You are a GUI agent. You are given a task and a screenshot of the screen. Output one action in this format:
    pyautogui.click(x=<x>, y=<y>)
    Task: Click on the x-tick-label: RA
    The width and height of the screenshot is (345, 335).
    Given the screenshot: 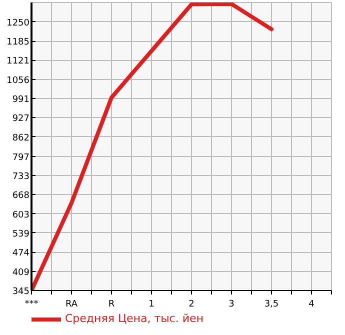 What is the action you would take?
    pyautogui.click(x=71, y=305)
    